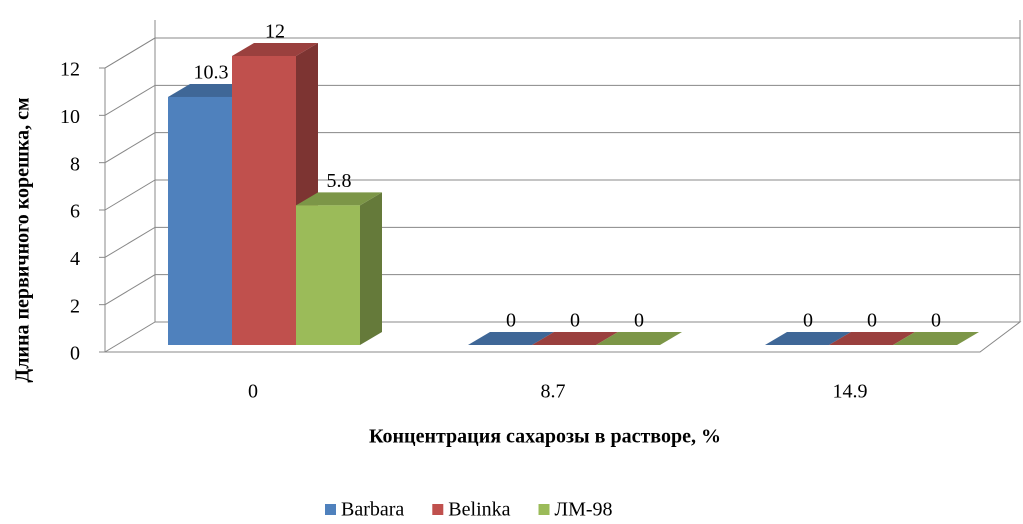 The height and width of the screenshot is (524, 1023). Describe the element at coordinates (70, 117) in the screenshot. I see `y-tick-label: 10` at that location.